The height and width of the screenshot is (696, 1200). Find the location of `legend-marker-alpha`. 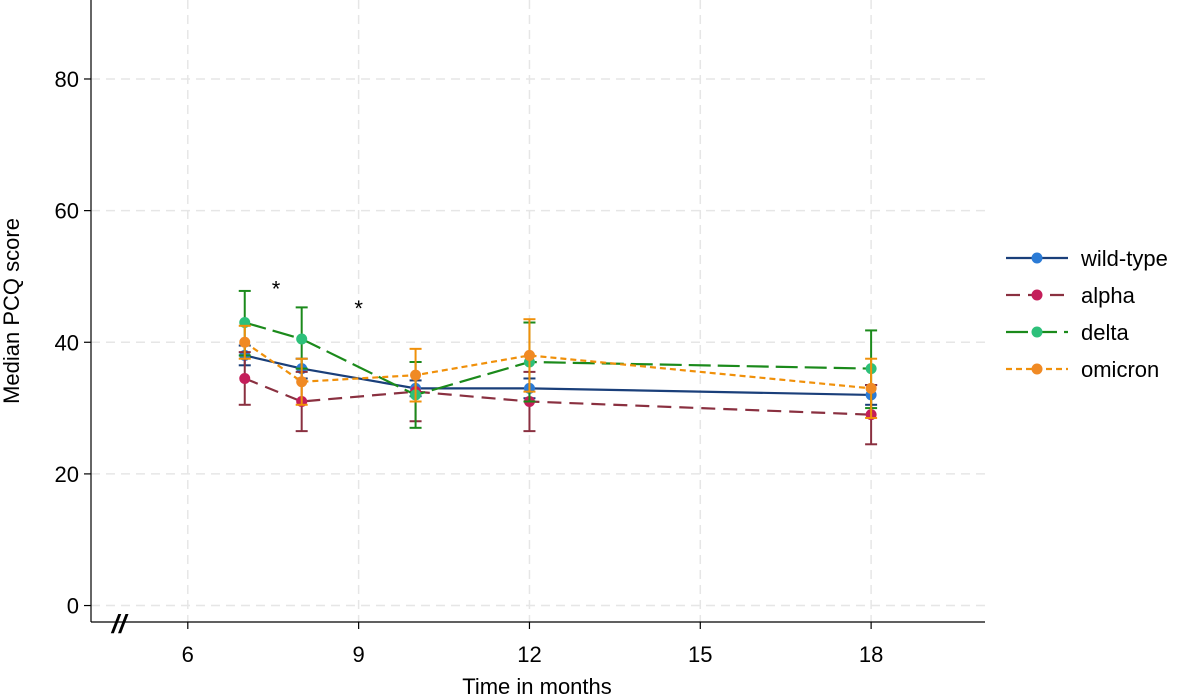

legend-marker-alpha is located at coordinates (1037, 295).